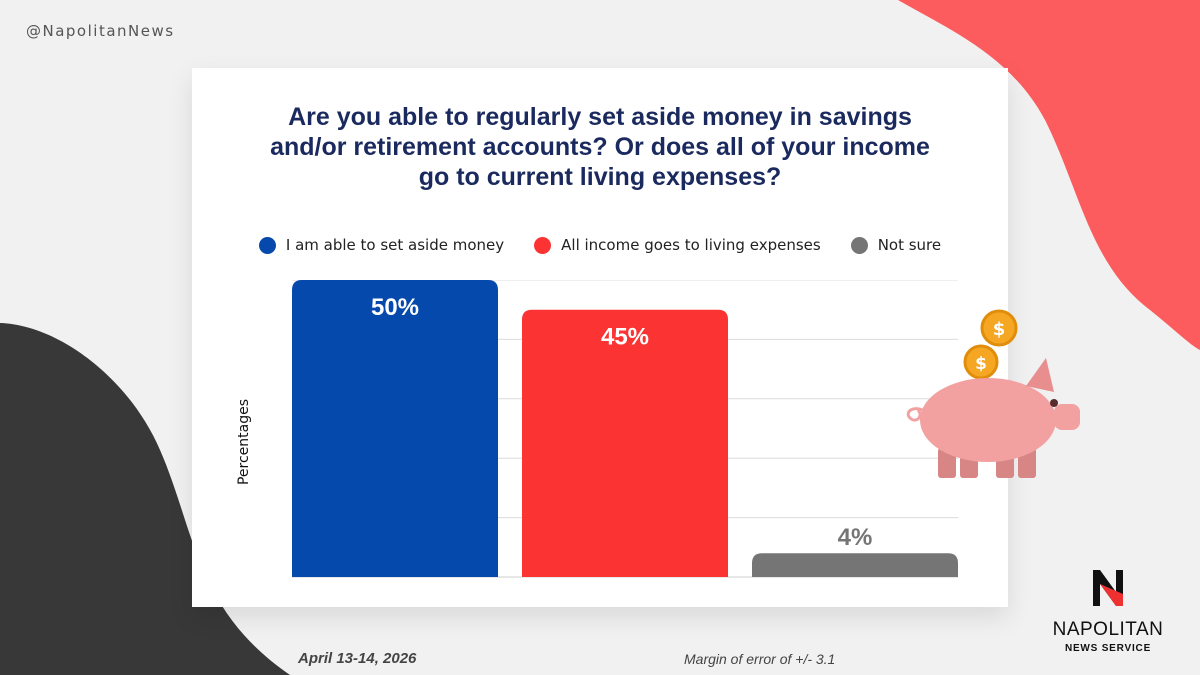 The height and width of the screenshot is (675, 1200). I want to click on coral-blob, so click(1049, 175).